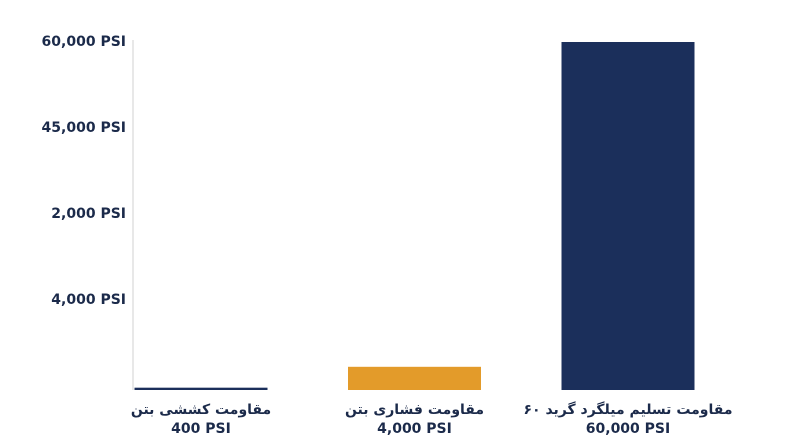 The width and height of the screenshot is (800, 447). Describe the element at coordinates (88, 300) in the screenshot. I see `y-axis-label: 4,000 PSI` at that location.